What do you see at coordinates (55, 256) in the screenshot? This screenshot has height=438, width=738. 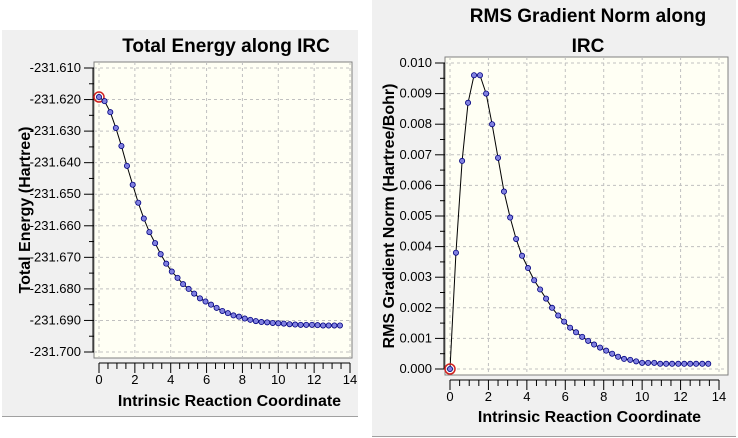 I see `y-tick-label: -231.670` at bounding box center [55, 256].